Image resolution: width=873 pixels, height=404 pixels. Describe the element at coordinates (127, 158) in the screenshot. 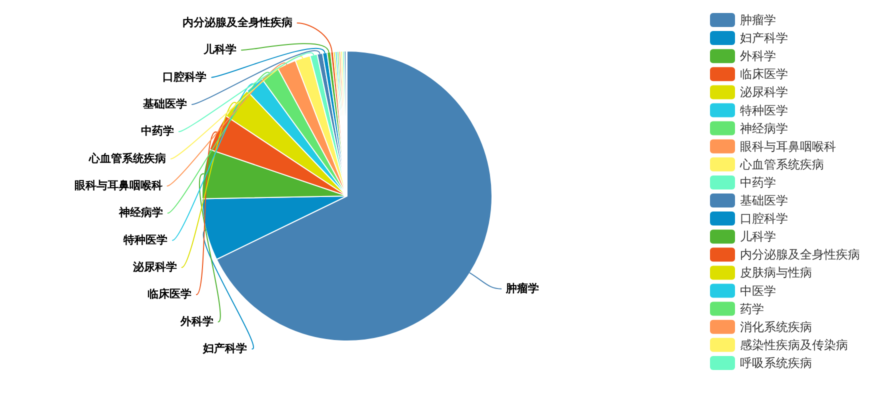

I see `slice-label: 心血管系统疾病` at that location.